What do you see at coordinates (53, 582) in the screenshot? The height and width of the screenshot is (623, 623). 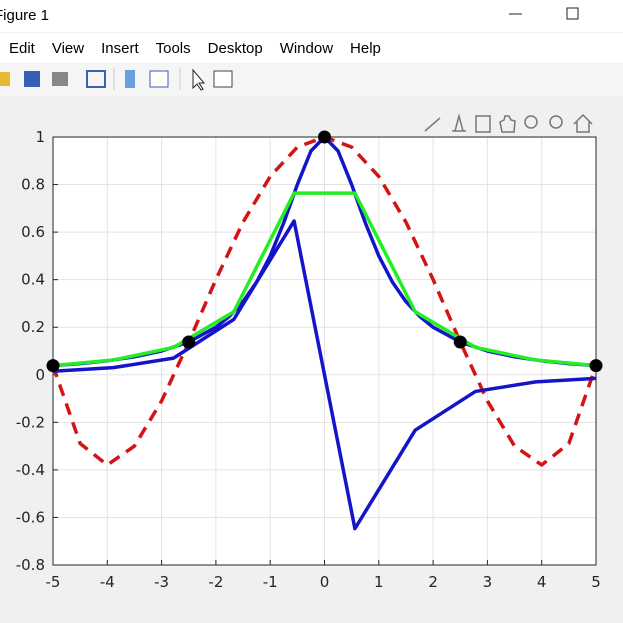 I see `x-tick-label: -5` at bounding box center [53, 582].